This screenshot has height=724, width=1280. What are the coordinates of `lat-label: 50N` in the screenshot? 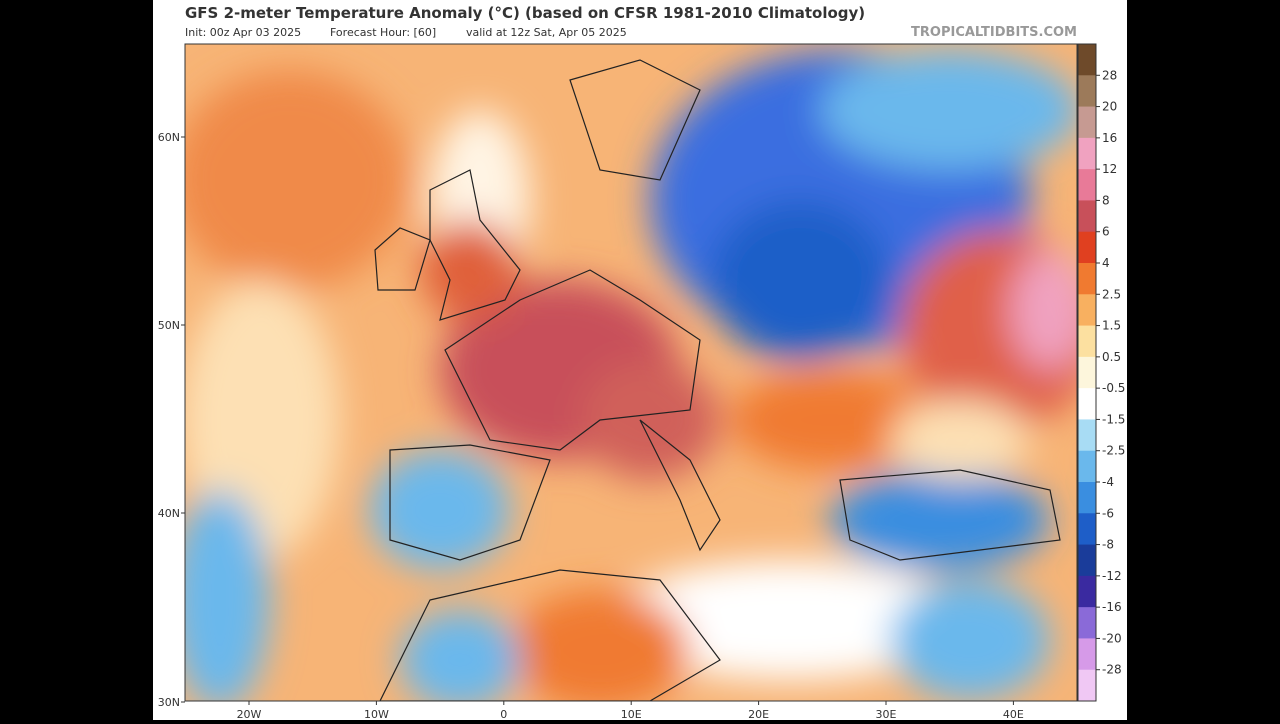 It's located at (169, 325).